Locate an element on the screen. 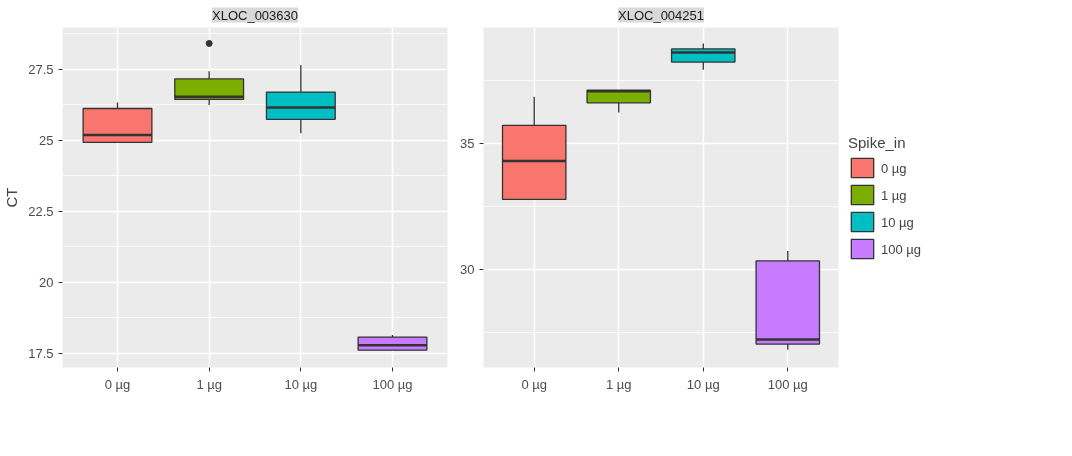 This screenshot has width=1072, height=456. legend-label: 100 µg is located at coordinates (901, 248).